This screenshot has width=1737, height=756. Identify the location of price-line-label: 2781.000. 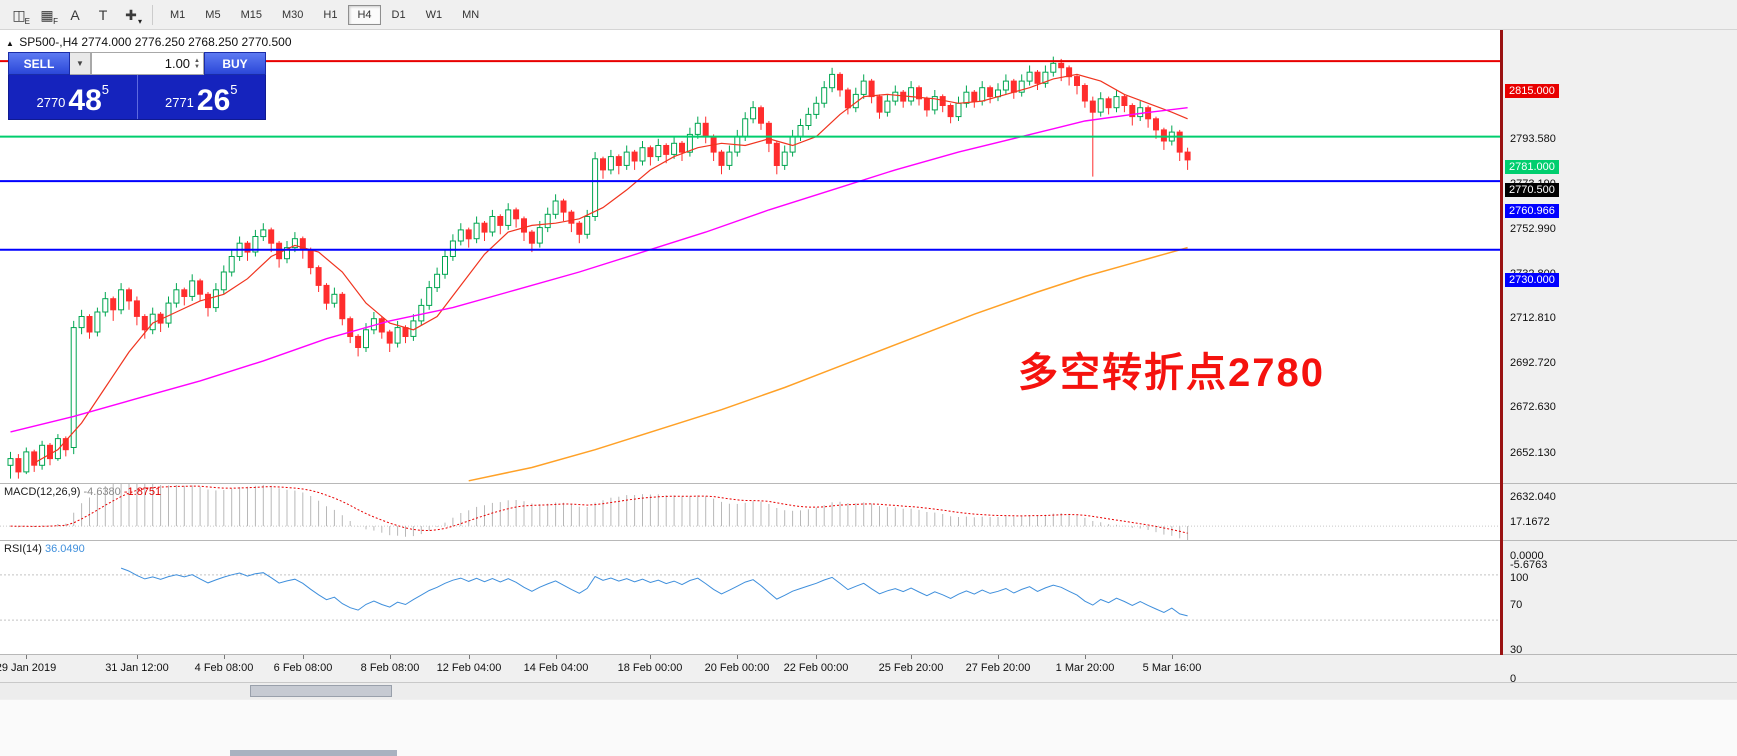
(1532, 167).